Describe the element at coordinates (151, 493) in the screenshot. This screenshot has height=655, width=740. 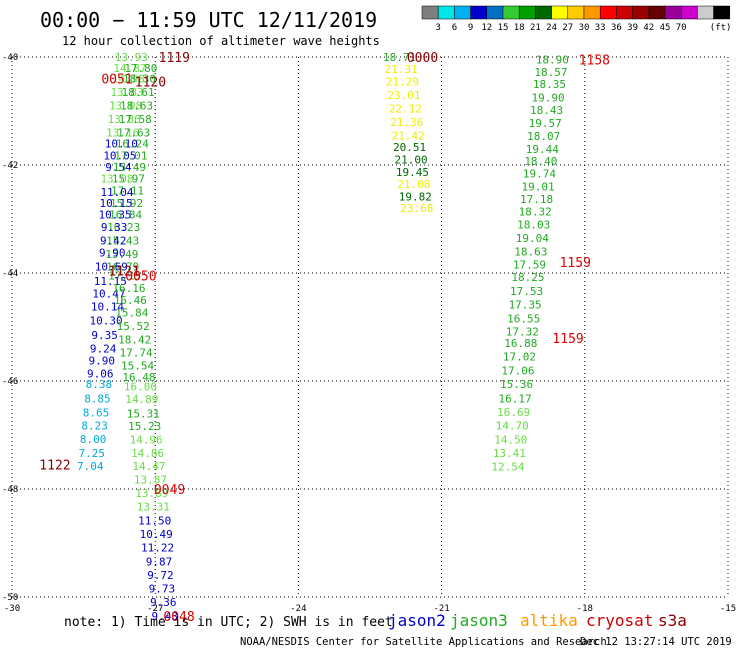
I see `wave-height-value: 13.89` at that location.